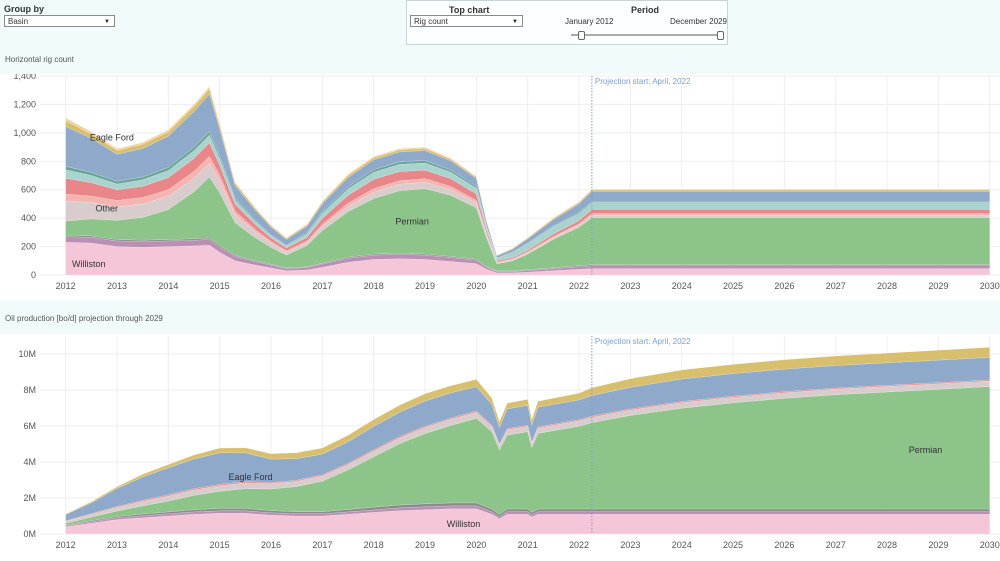 The width and height of the screenshot is (1000, 561). What do you see at coordinates (18, 21) in the screenshot?
I see `group-by-value: Basin` at bounding box center [18, 21].